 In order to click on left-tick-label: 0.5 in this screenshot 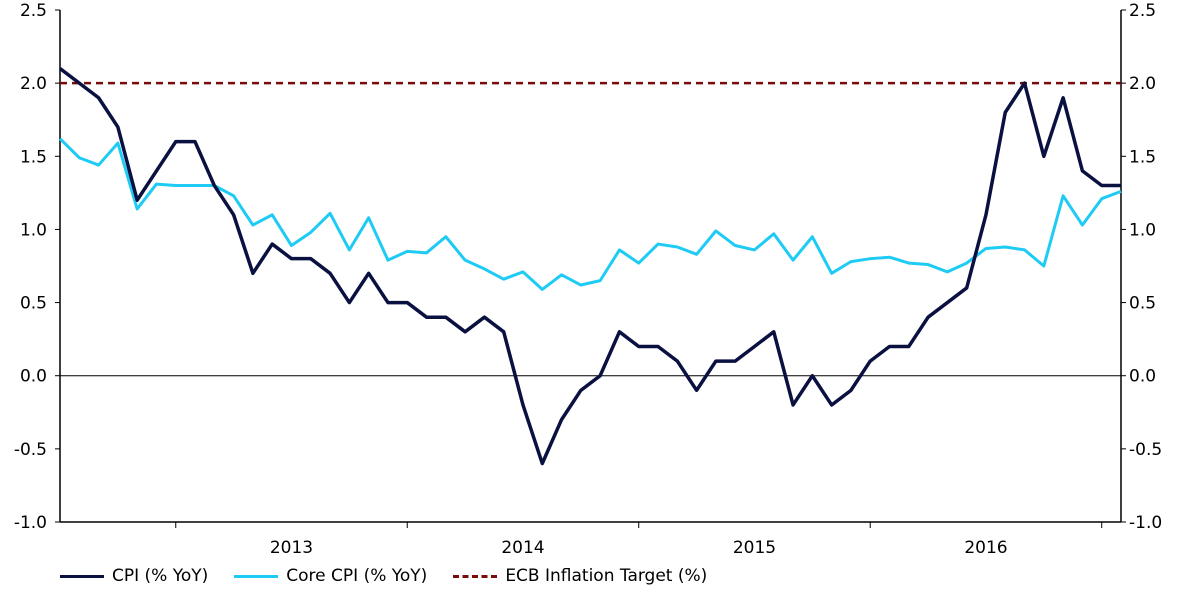, I will do `click(33, 304)`.